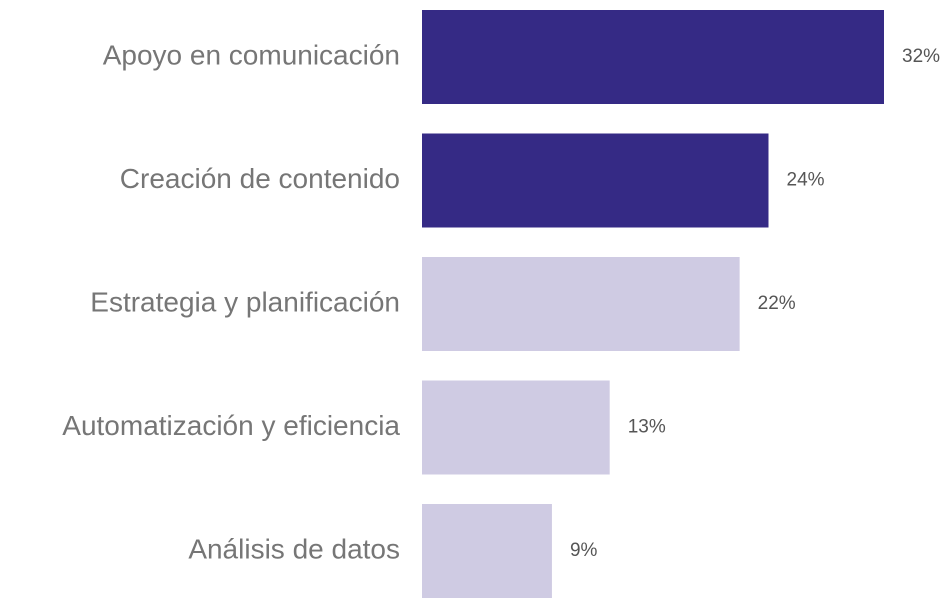 The image size is (951, 598). What do you see at coordinates (921, 56) in the screenshot?
I see `value-label: 32%` at bounding box center [921, 56].